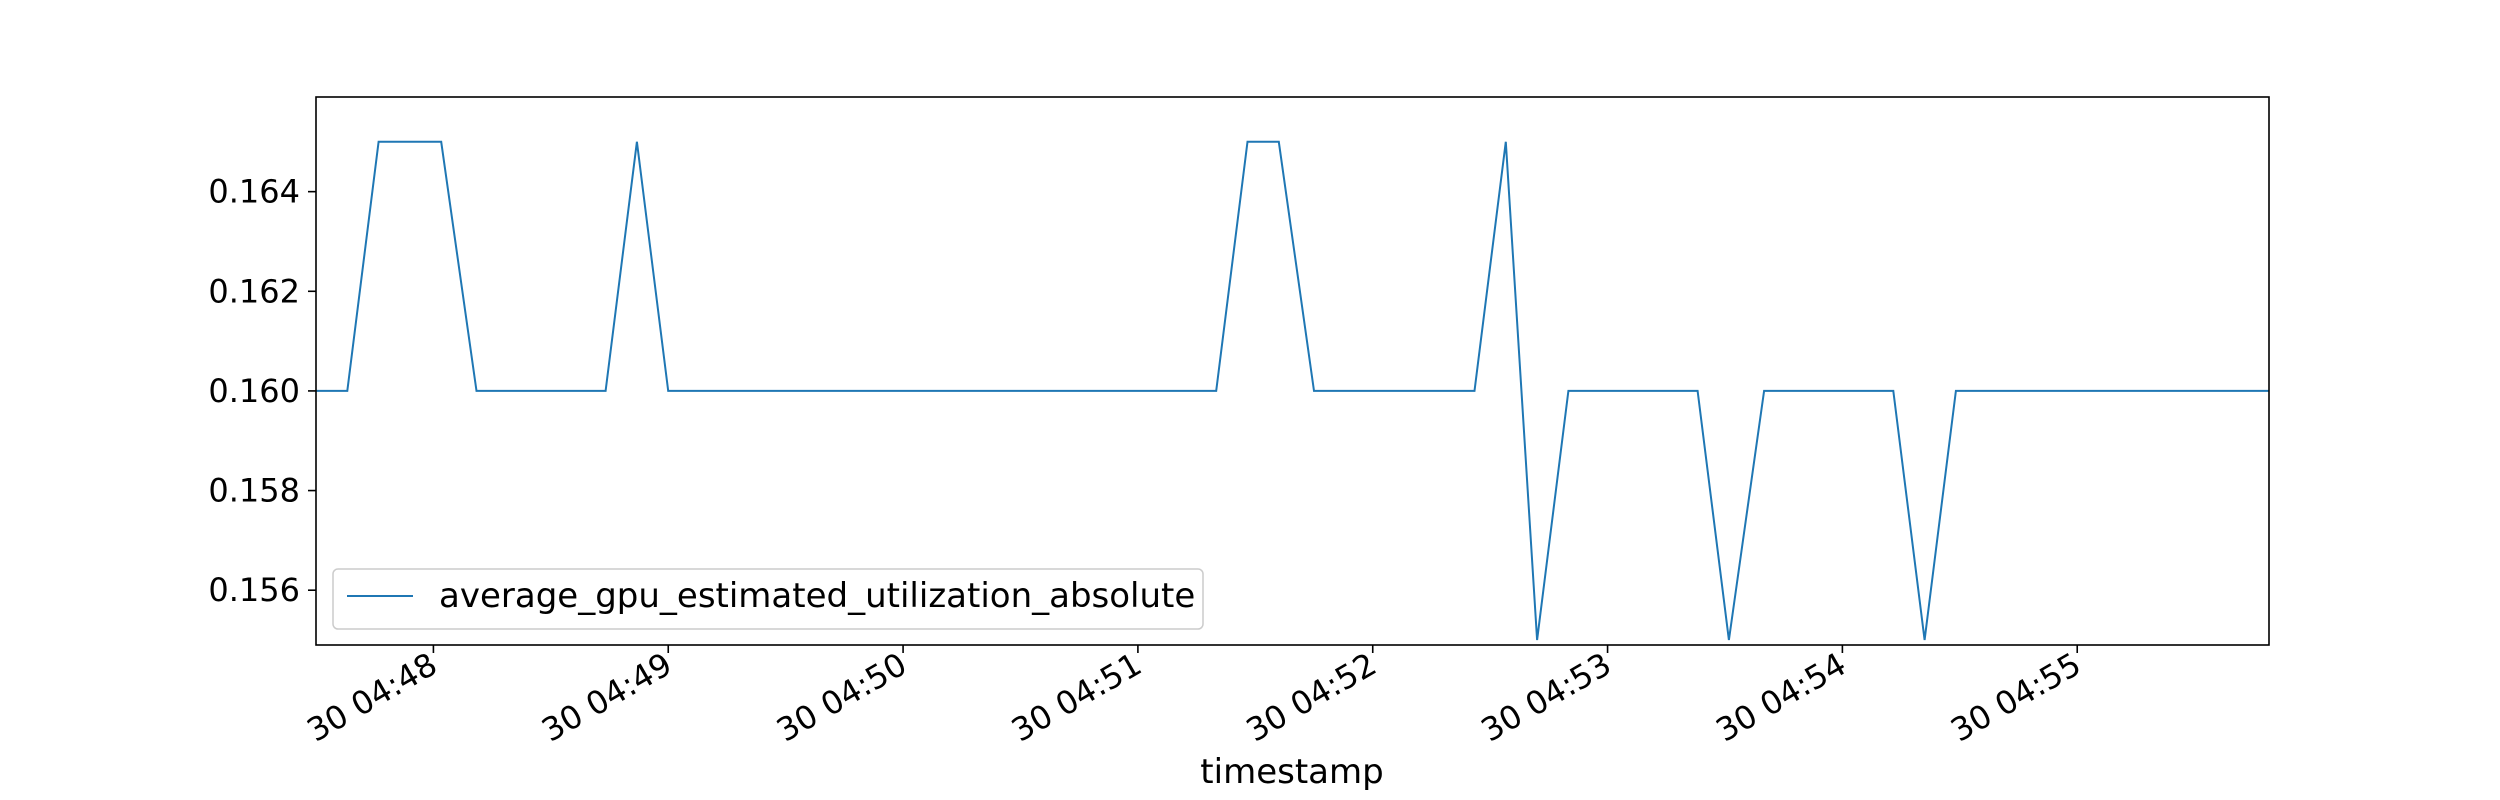 Image resolution: width=2500 pixels, height=800 pixels. I want to click on y-tick-label: 0.160, so click(254, 391).